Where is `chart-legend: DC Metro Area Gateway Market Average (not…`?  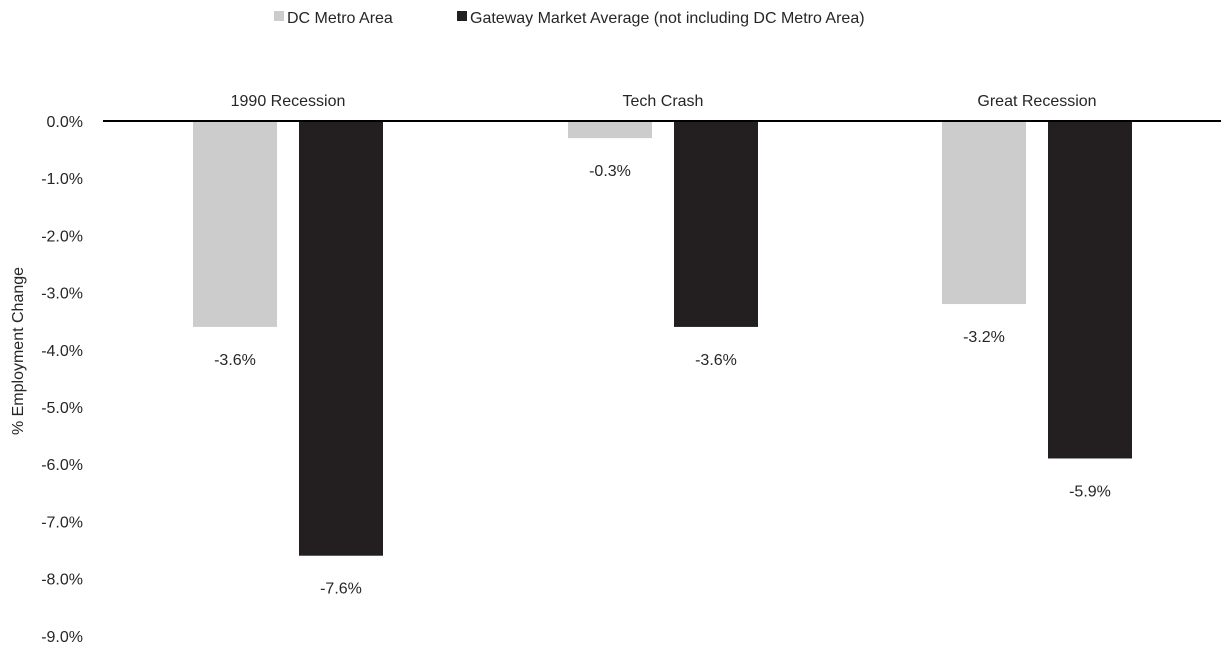 chart-legend: DC Metro Area Gateway Market Average (not… is located at coordinates (569, 18).